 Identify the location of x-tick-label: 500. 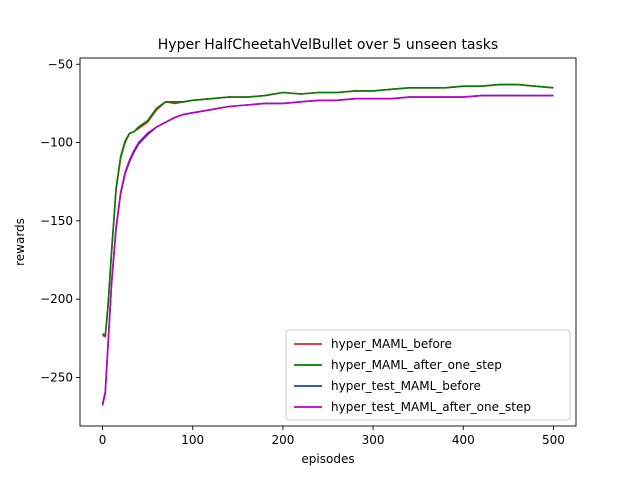
(553, 440).